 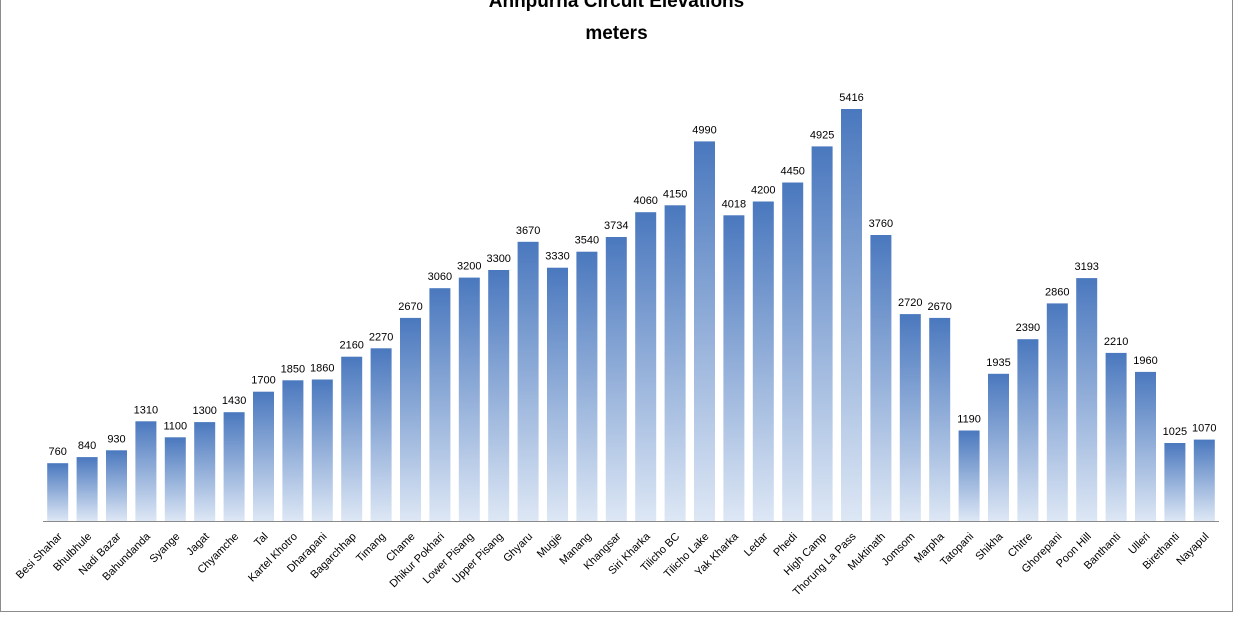 I want to click on data-label: 4018, so click(x=734, y=204).